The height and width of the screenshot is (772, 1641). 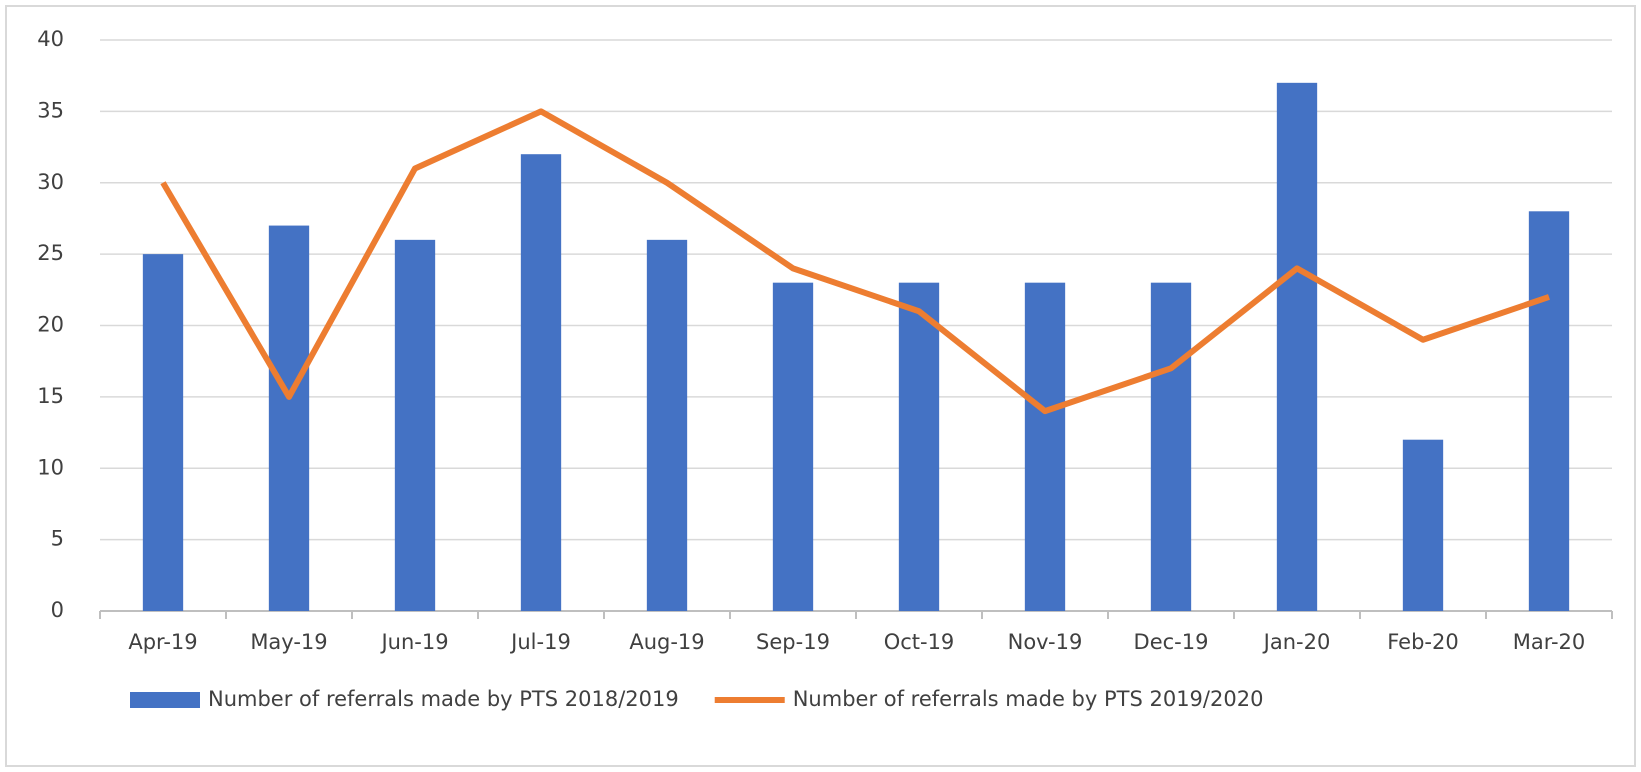 I want to click on x-tick-label: Oct-19, so click(x=919, y=642).